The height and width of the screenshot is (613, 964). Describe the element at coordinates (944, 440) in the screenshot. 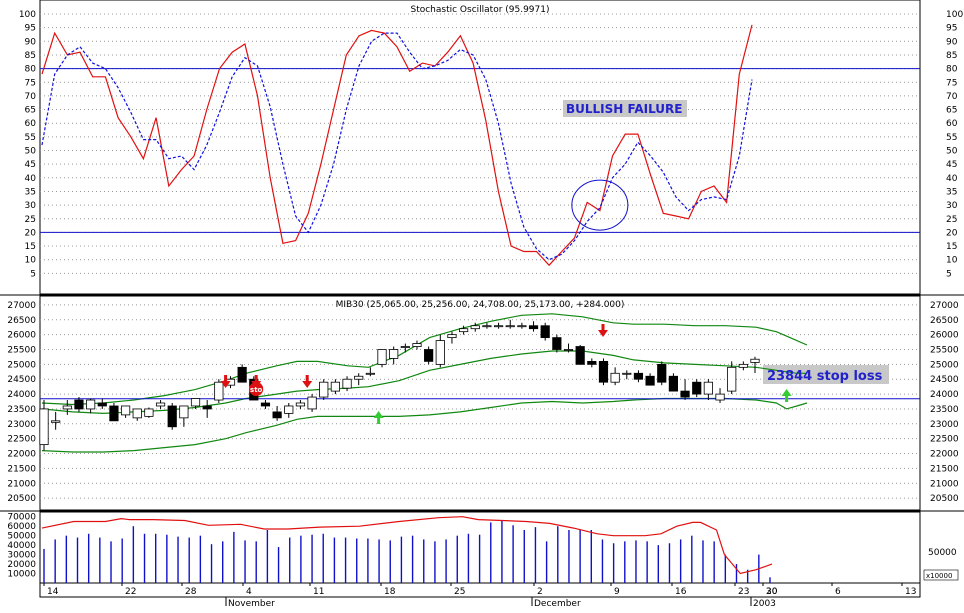

I see `price-tick-right: 22500` at that location.